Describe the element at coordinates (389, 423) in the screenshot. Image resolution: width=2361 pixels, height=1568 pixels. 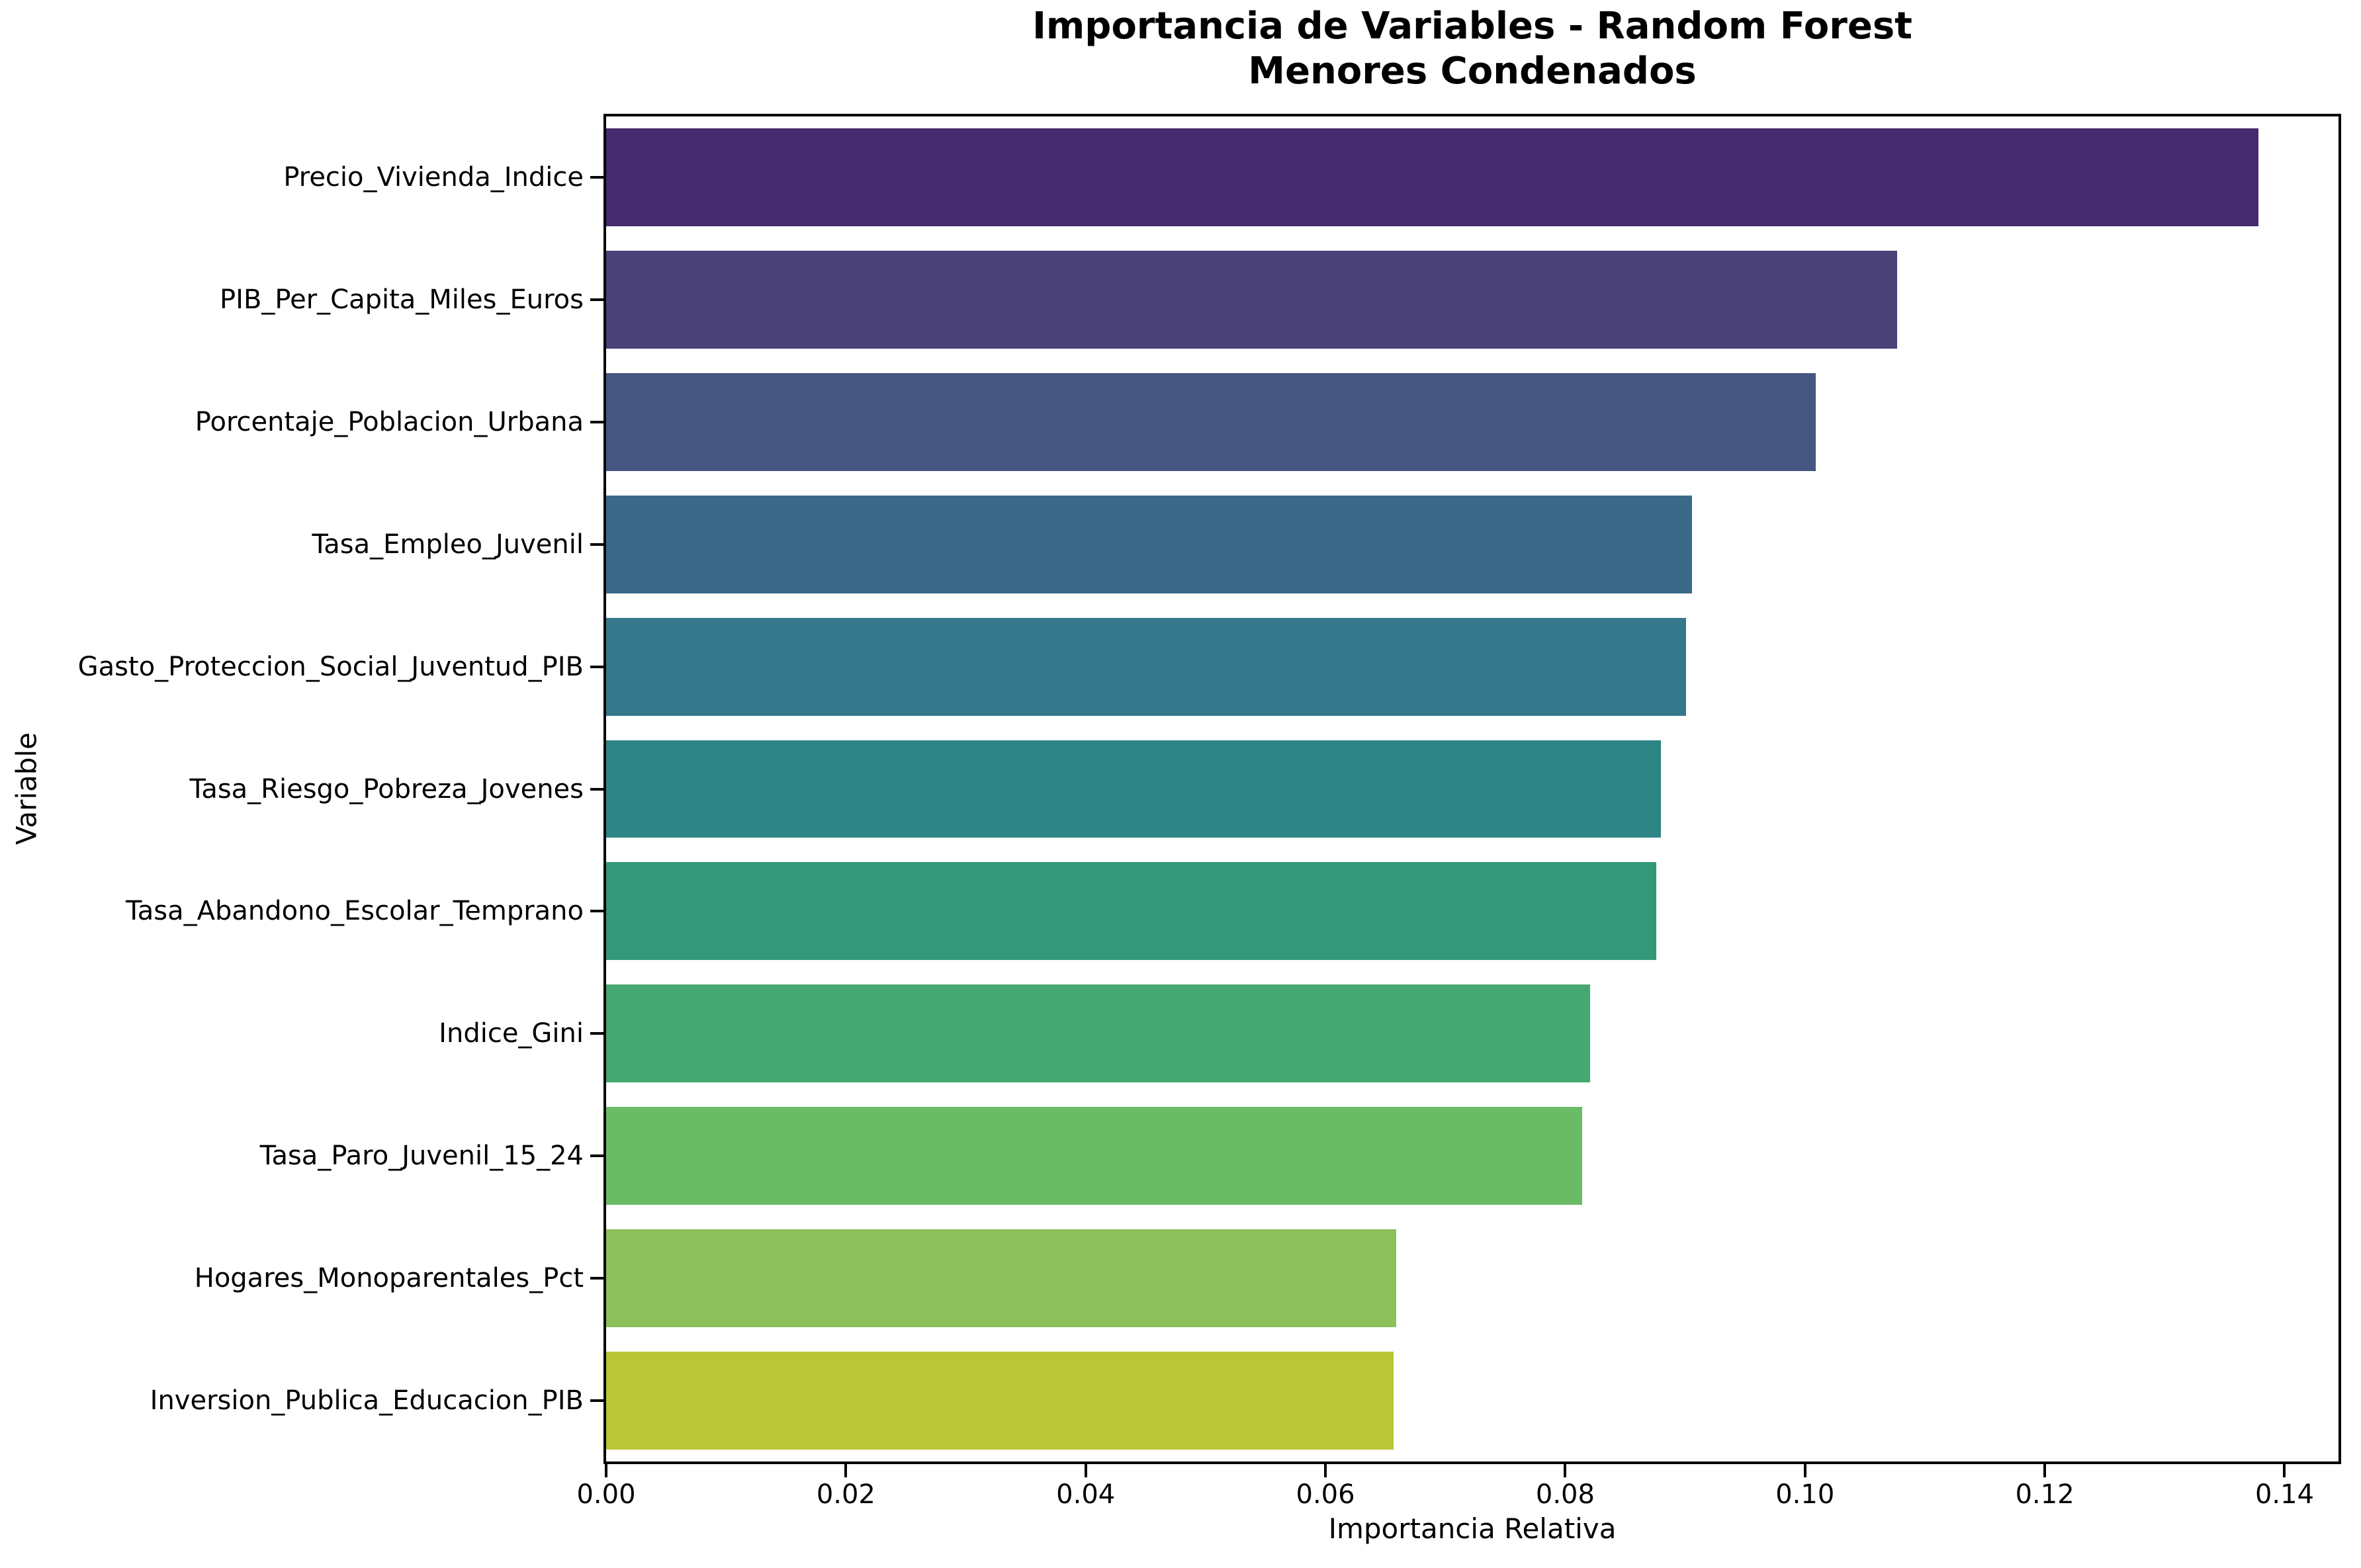
I see `y-tick-label: Porcentaje_Poblacion_Urbana` at that location.